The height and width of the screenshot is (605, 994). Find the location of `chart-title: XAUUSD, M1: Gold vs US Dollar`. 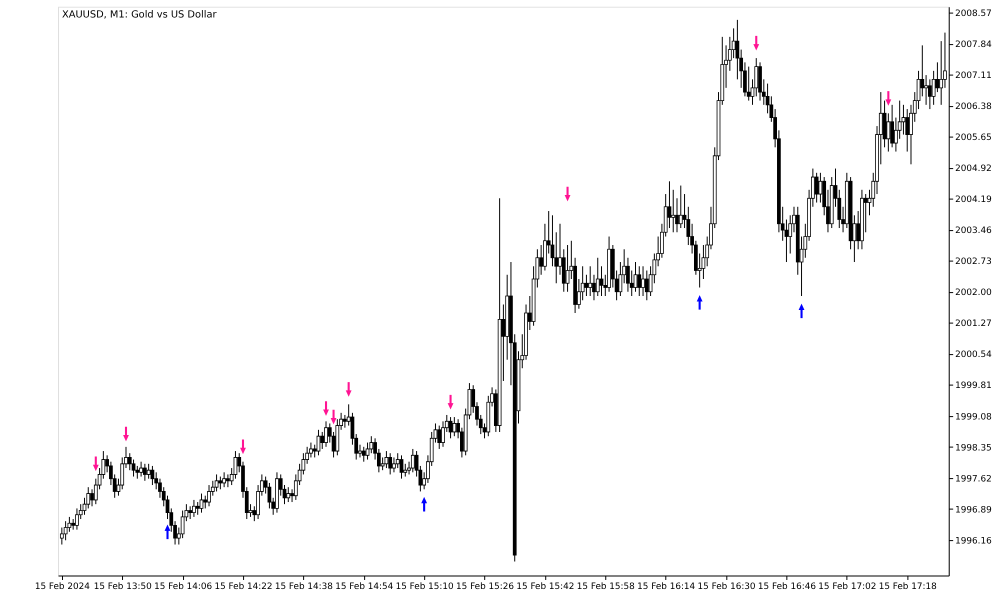

chart-title: XAUUSD, M1: Gold vs US Dollar is located at coordinates (140, 15).